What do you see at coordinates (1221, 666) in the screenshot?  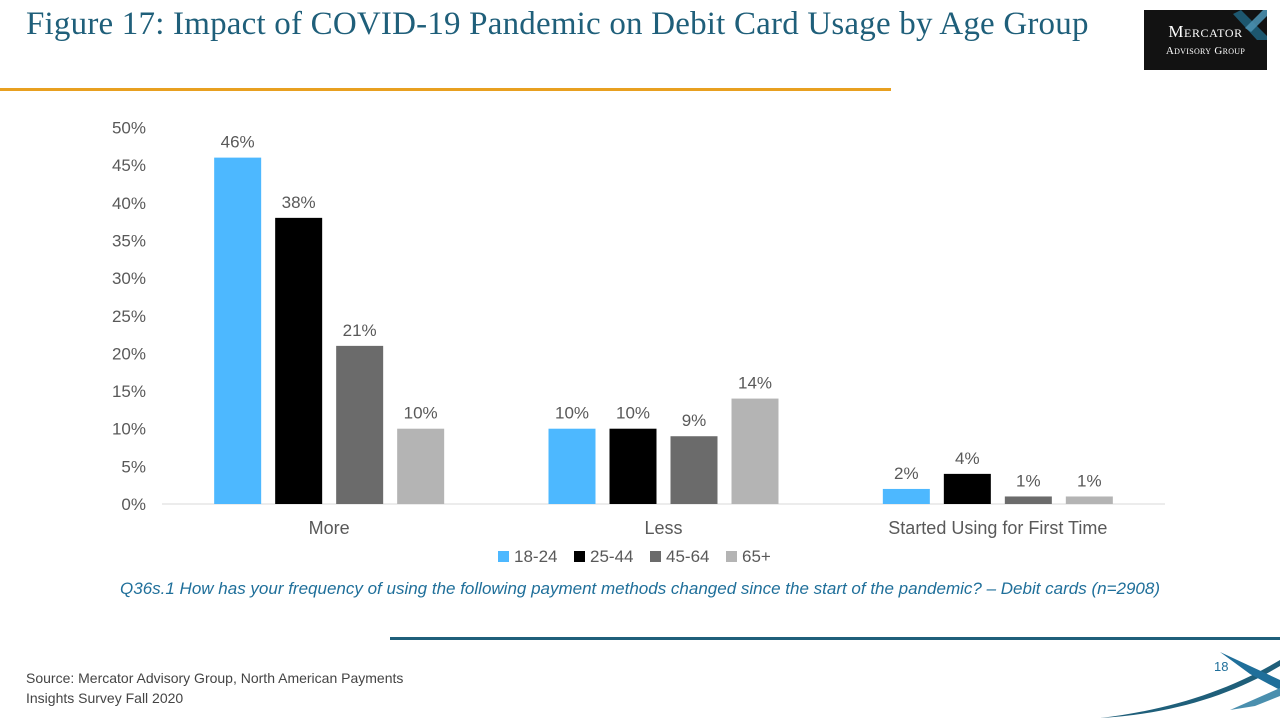 I see `page-number: 18` at bounding box center [1221, 666].